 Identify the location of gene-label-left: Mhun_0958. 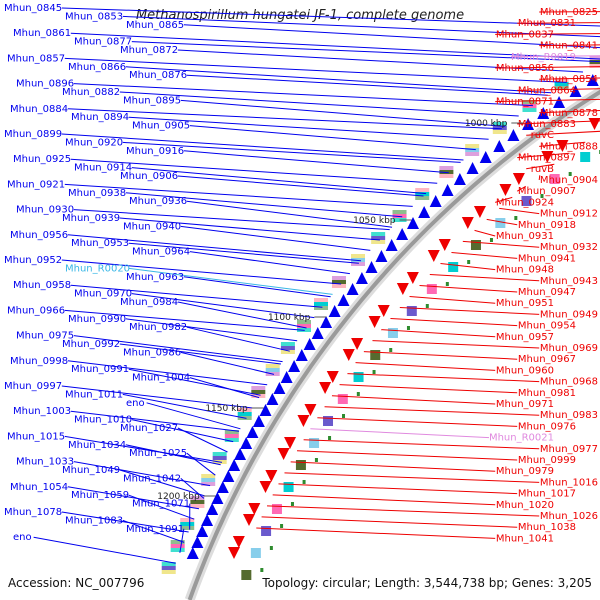
(42, 285).